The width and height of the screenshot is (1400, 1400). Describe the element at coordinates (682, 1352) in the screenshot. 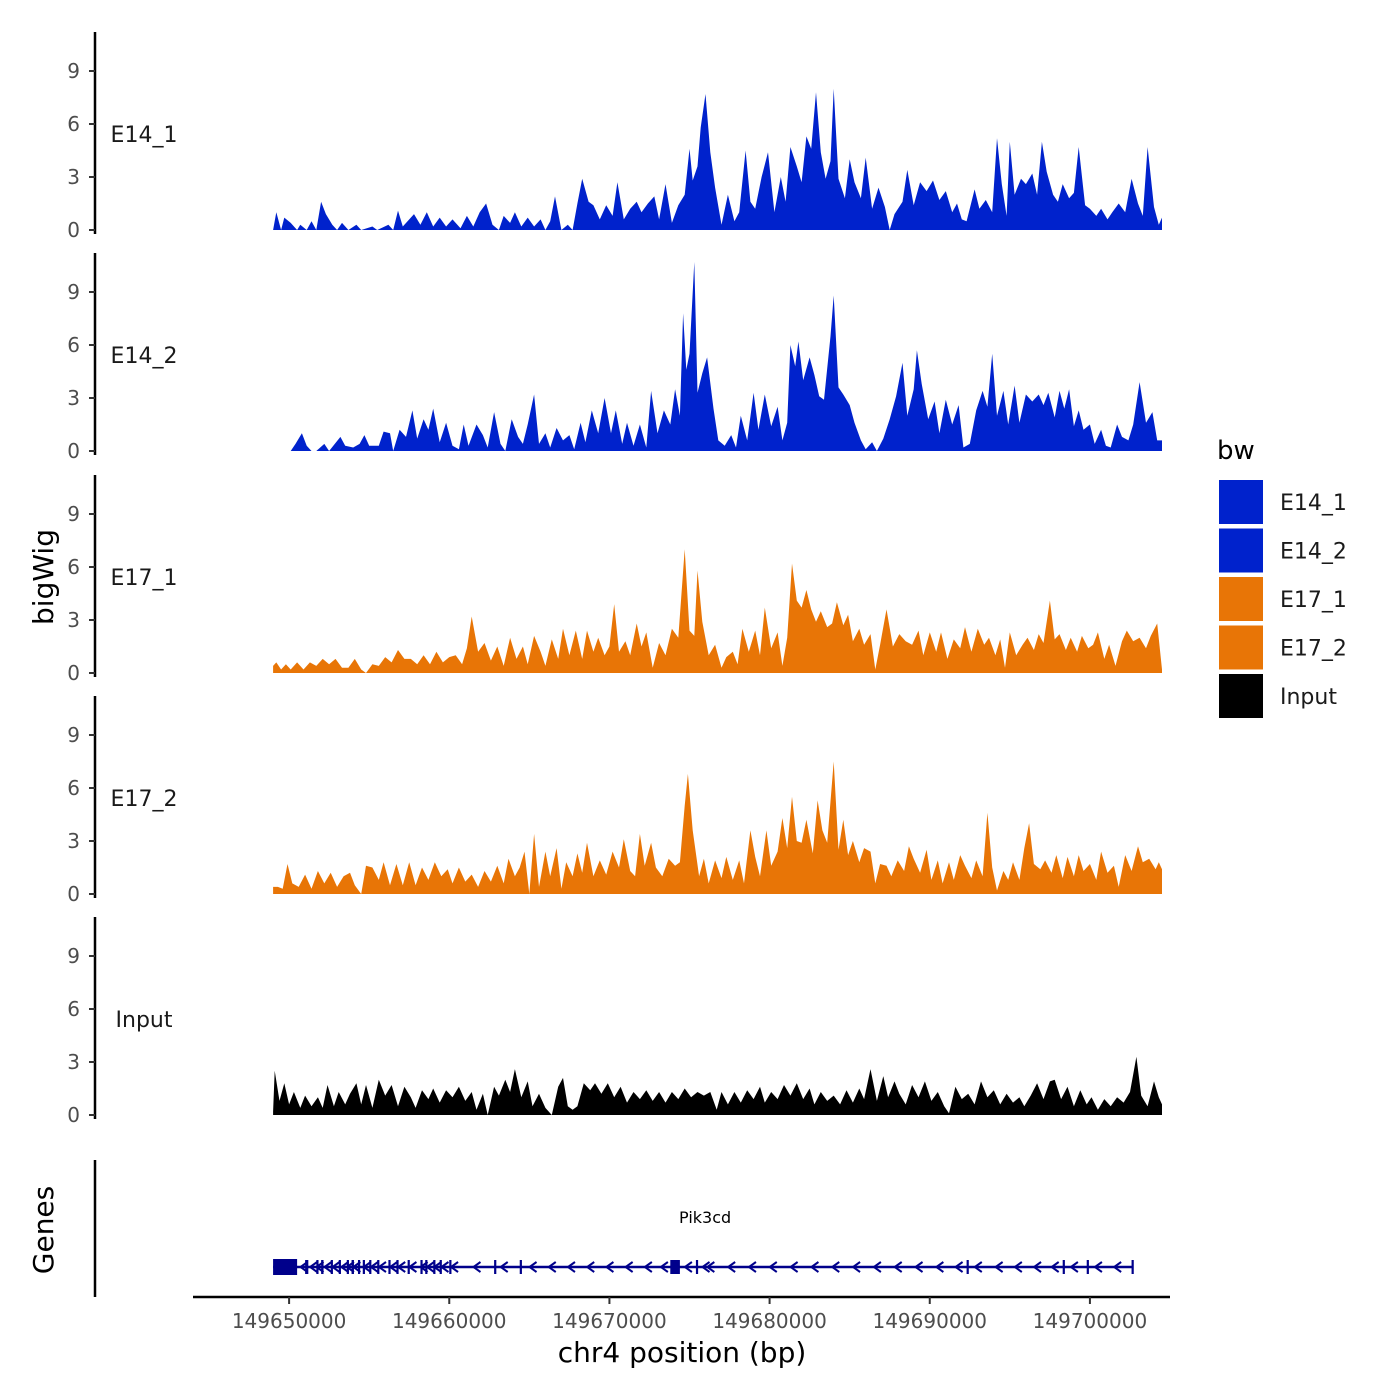

I see `x-axis-title: chr4 position (bp)` at that location.